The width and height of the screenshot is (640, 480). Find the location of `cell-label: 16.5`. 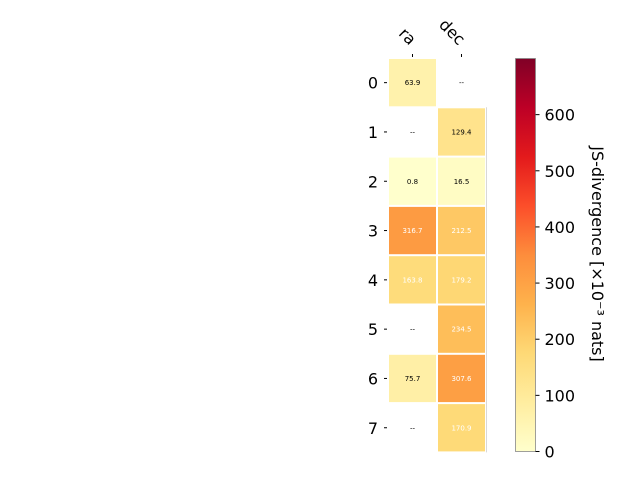

cell-label: 16.5 is located at coordinates (462, 182).